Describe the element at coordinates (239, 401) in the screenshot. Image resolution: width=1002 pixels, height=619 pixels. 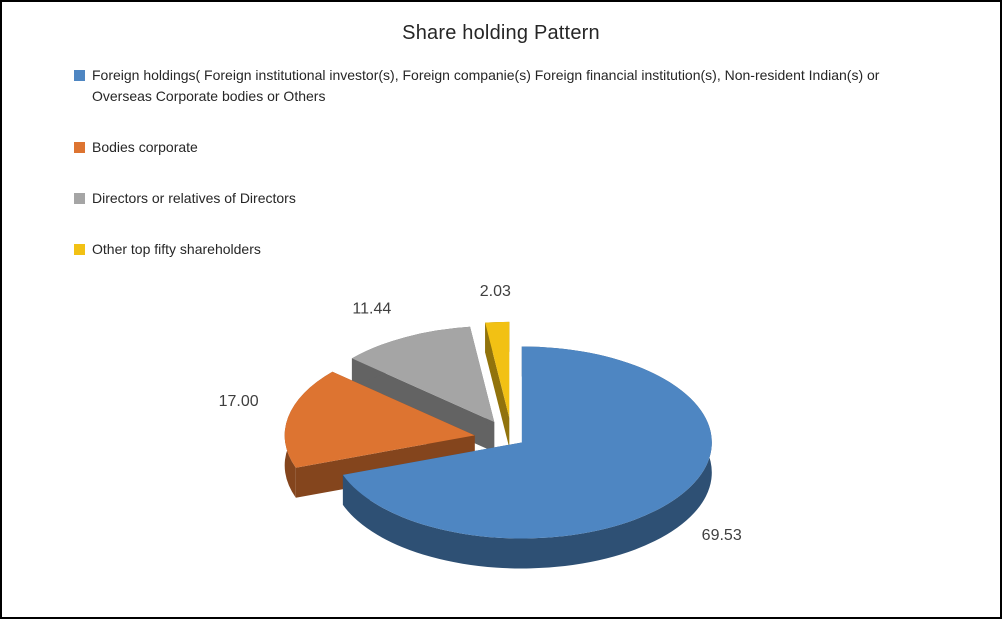
I see `slice-value-label: 17.00` at that location.